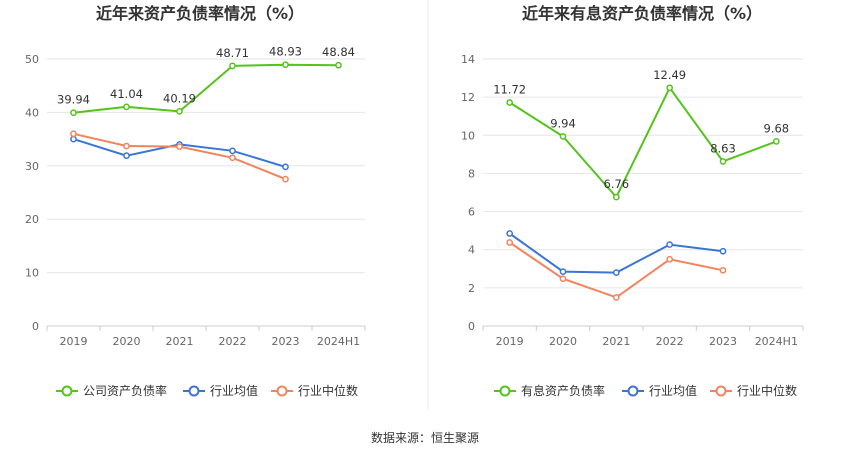 This screenshot has width=850, height=459. What do you see at coordinates (424, 438) in the screenshot?
I see `data-source-note: 数据来源：恒生聚源` at bounding box center [424, 438].